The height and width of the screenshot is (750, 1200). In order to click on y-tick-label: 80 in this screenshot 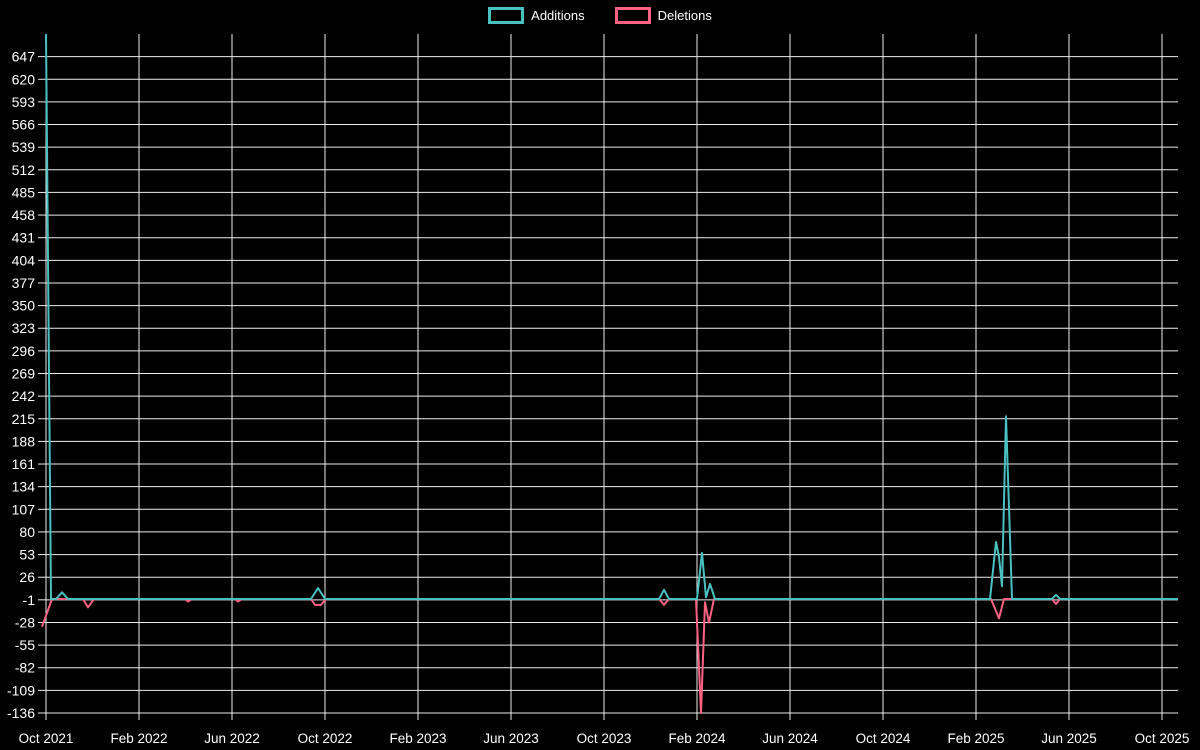, I will do `click(27, 532)`.